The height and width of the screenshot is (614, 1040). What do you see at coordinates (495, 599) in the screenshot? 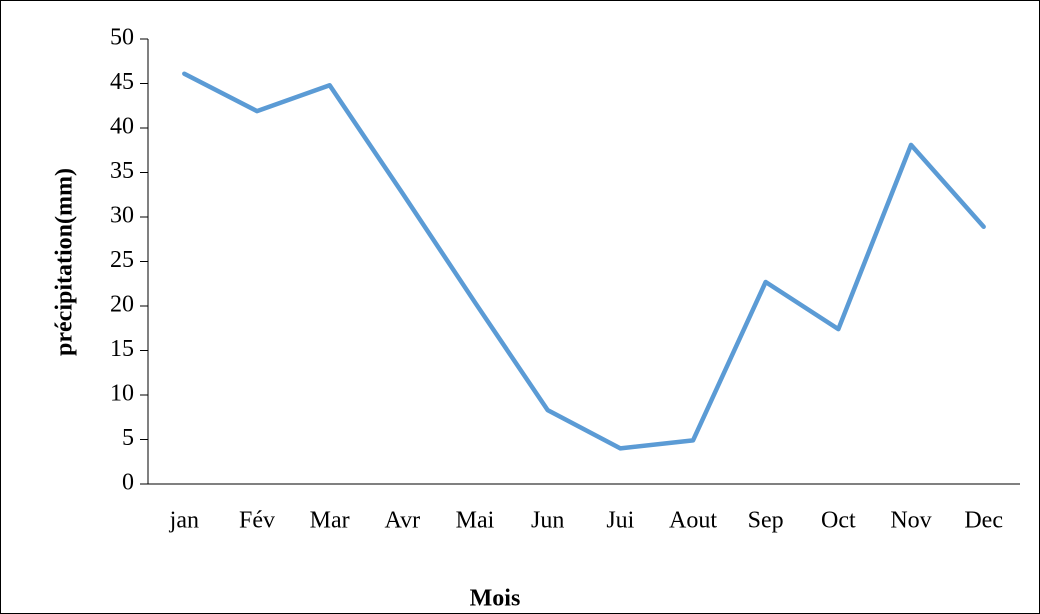
I see `x-axis-title: Mois` at bounding box center [495, 599].